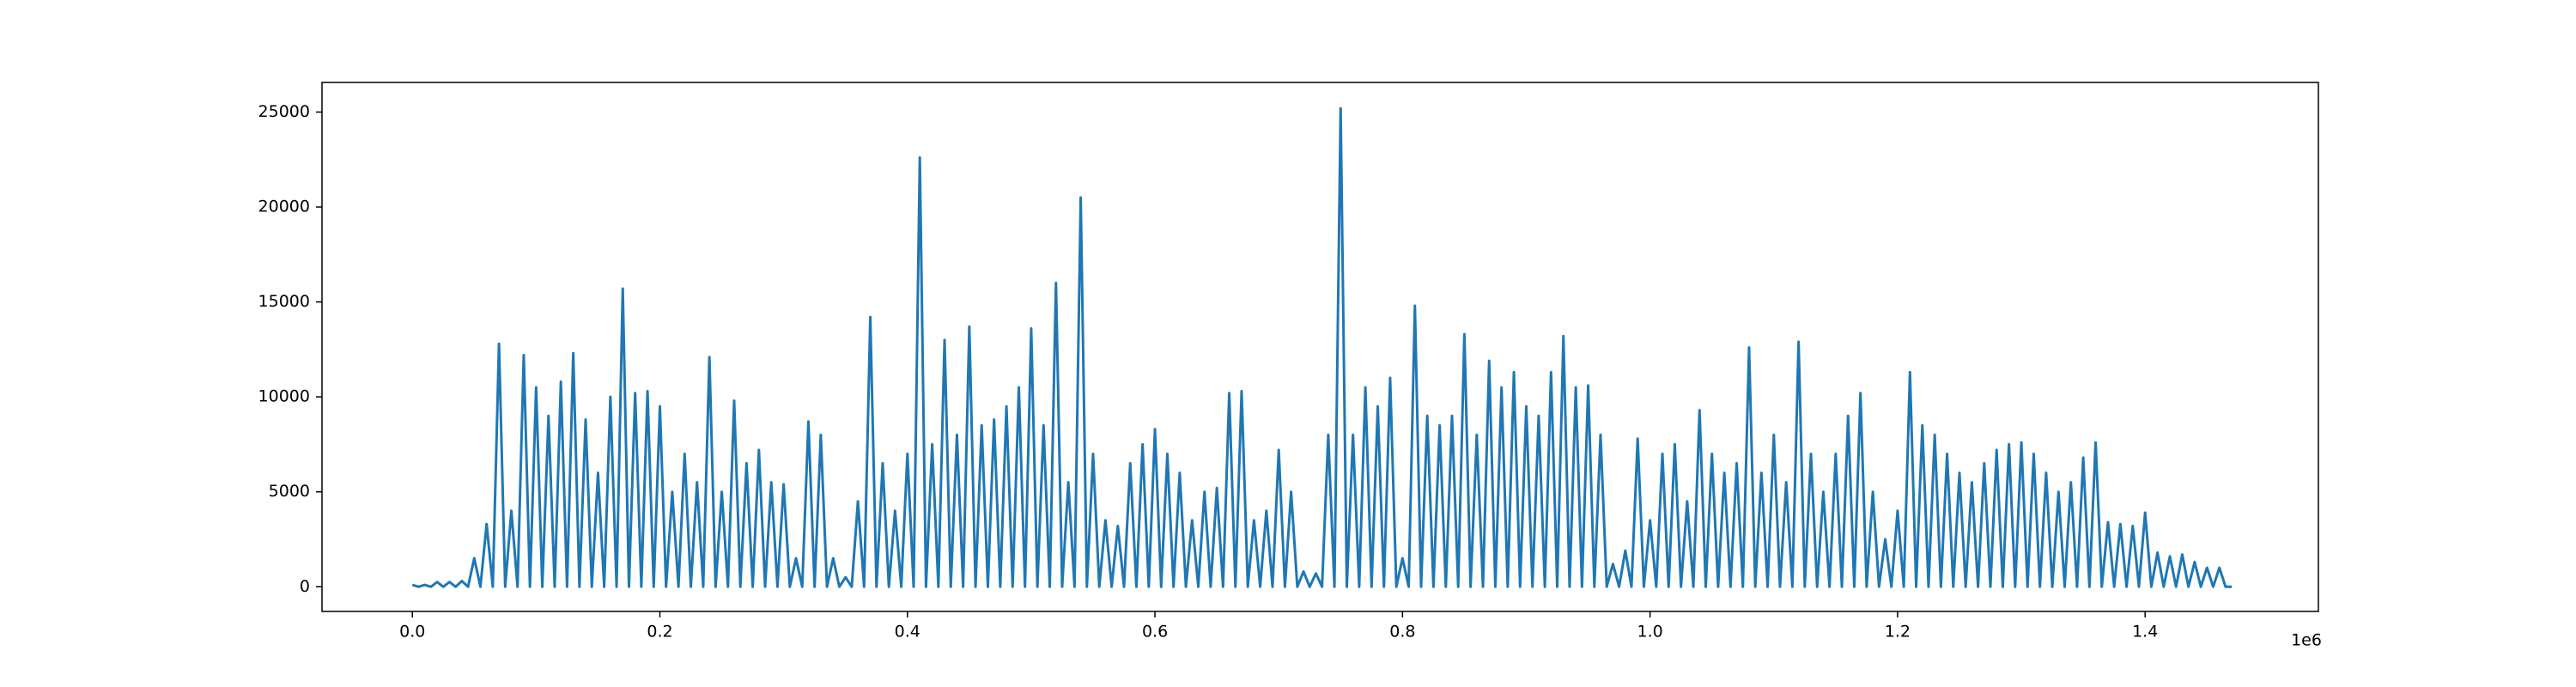 The image size is (2576, 687). What do you see at coordinates (2145, 632) in the screenshot?
I see `x-tick-label: 1.4` at bounding box center [2145, 632].